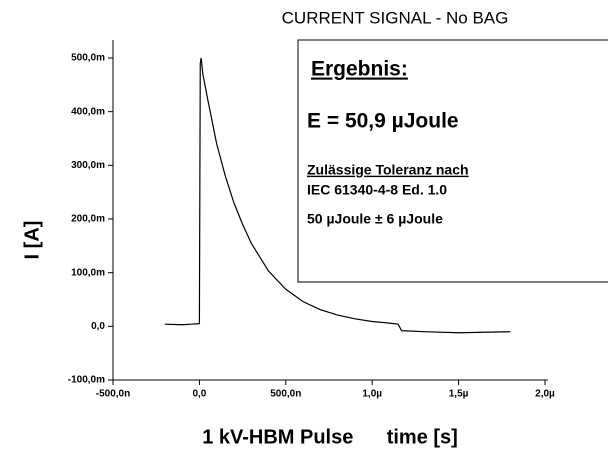 Image resolution: width=608 pixels, height=452 pixels. What do you see at coordinates (459, 394) in the screenshot?
I see `x-tick-label: 1,5µ` at bounding box center [459, 394].